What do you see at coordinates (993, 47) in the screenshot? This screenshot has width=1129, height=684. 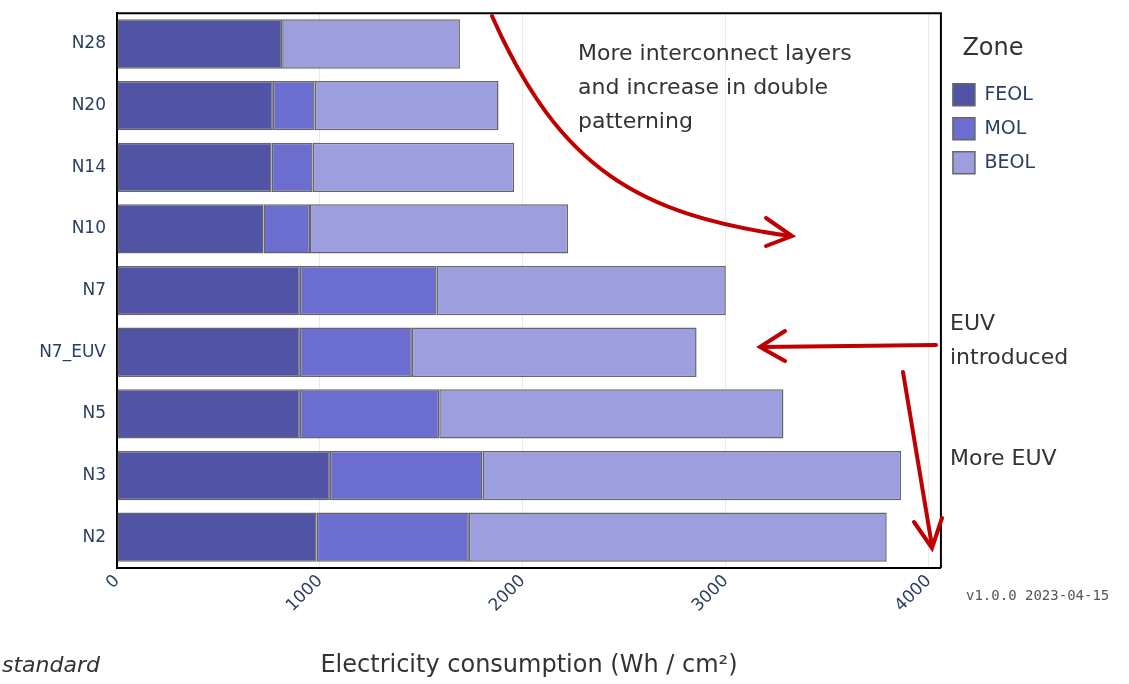 I see `legend-title: Zone` at bounding box center [993, 47].